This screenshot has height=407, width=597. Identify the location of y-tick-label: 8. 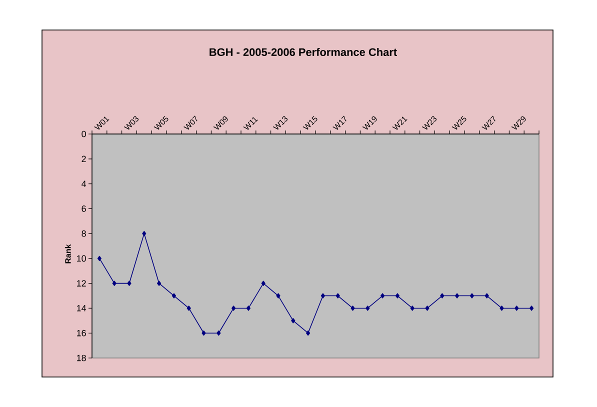
(84, 233).